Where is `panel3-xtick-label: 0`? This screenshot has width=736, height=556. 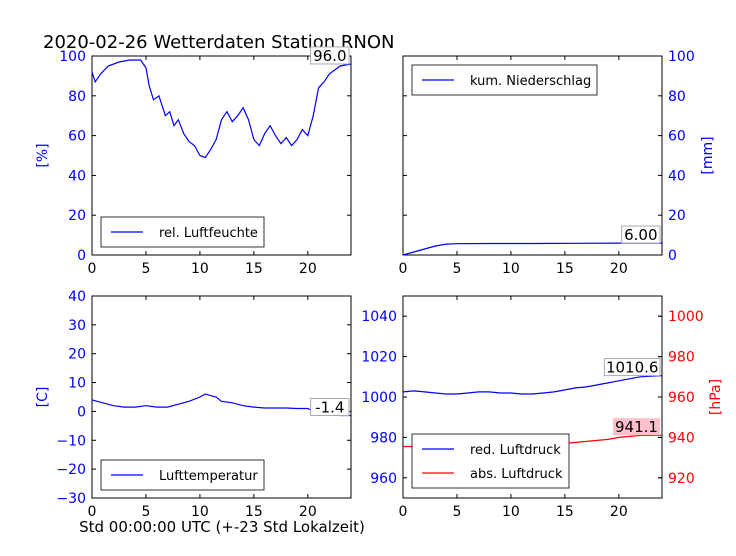 panel3-xtick-label: 0 is located at coordinates (92, 512).